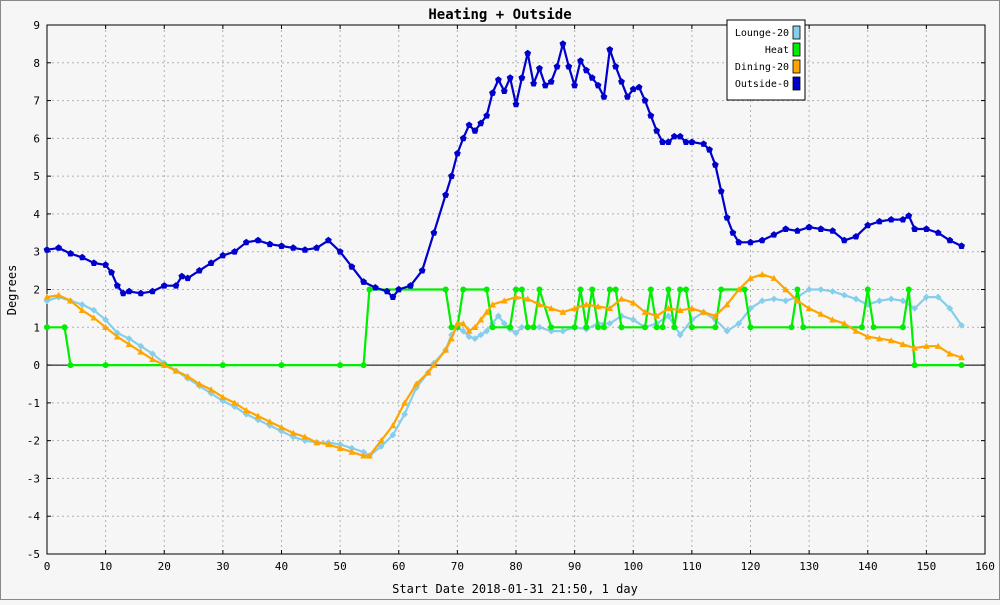 Image resolution: width=1000 pixels, height=605 pixels. Describe the element at coordinates (499, 15) in the screenshot. I see `chart-title: Heating + Outside` at that location.